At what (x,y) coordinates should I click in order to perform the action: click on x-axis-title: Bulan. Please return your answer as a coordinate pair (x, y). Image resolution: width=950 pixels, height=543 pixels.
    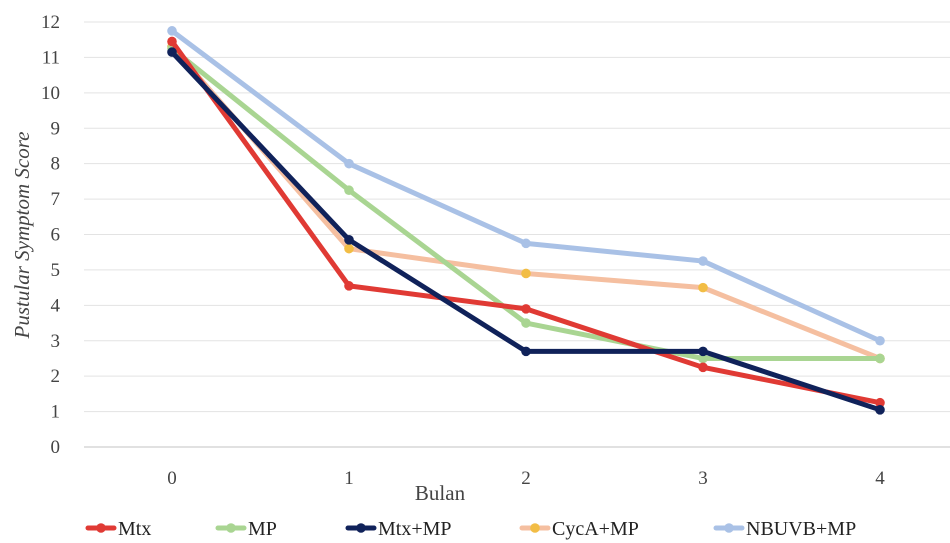
    Looking at the image, I should click on (440, 493).